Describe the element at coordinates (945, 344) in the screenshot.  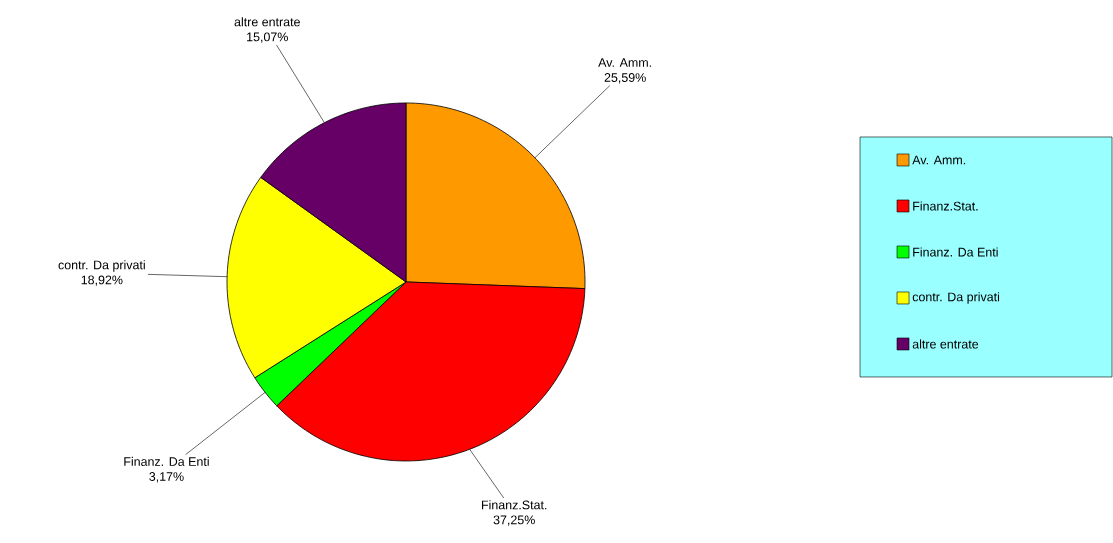
I see `legend-label: altre entrate` at that location.